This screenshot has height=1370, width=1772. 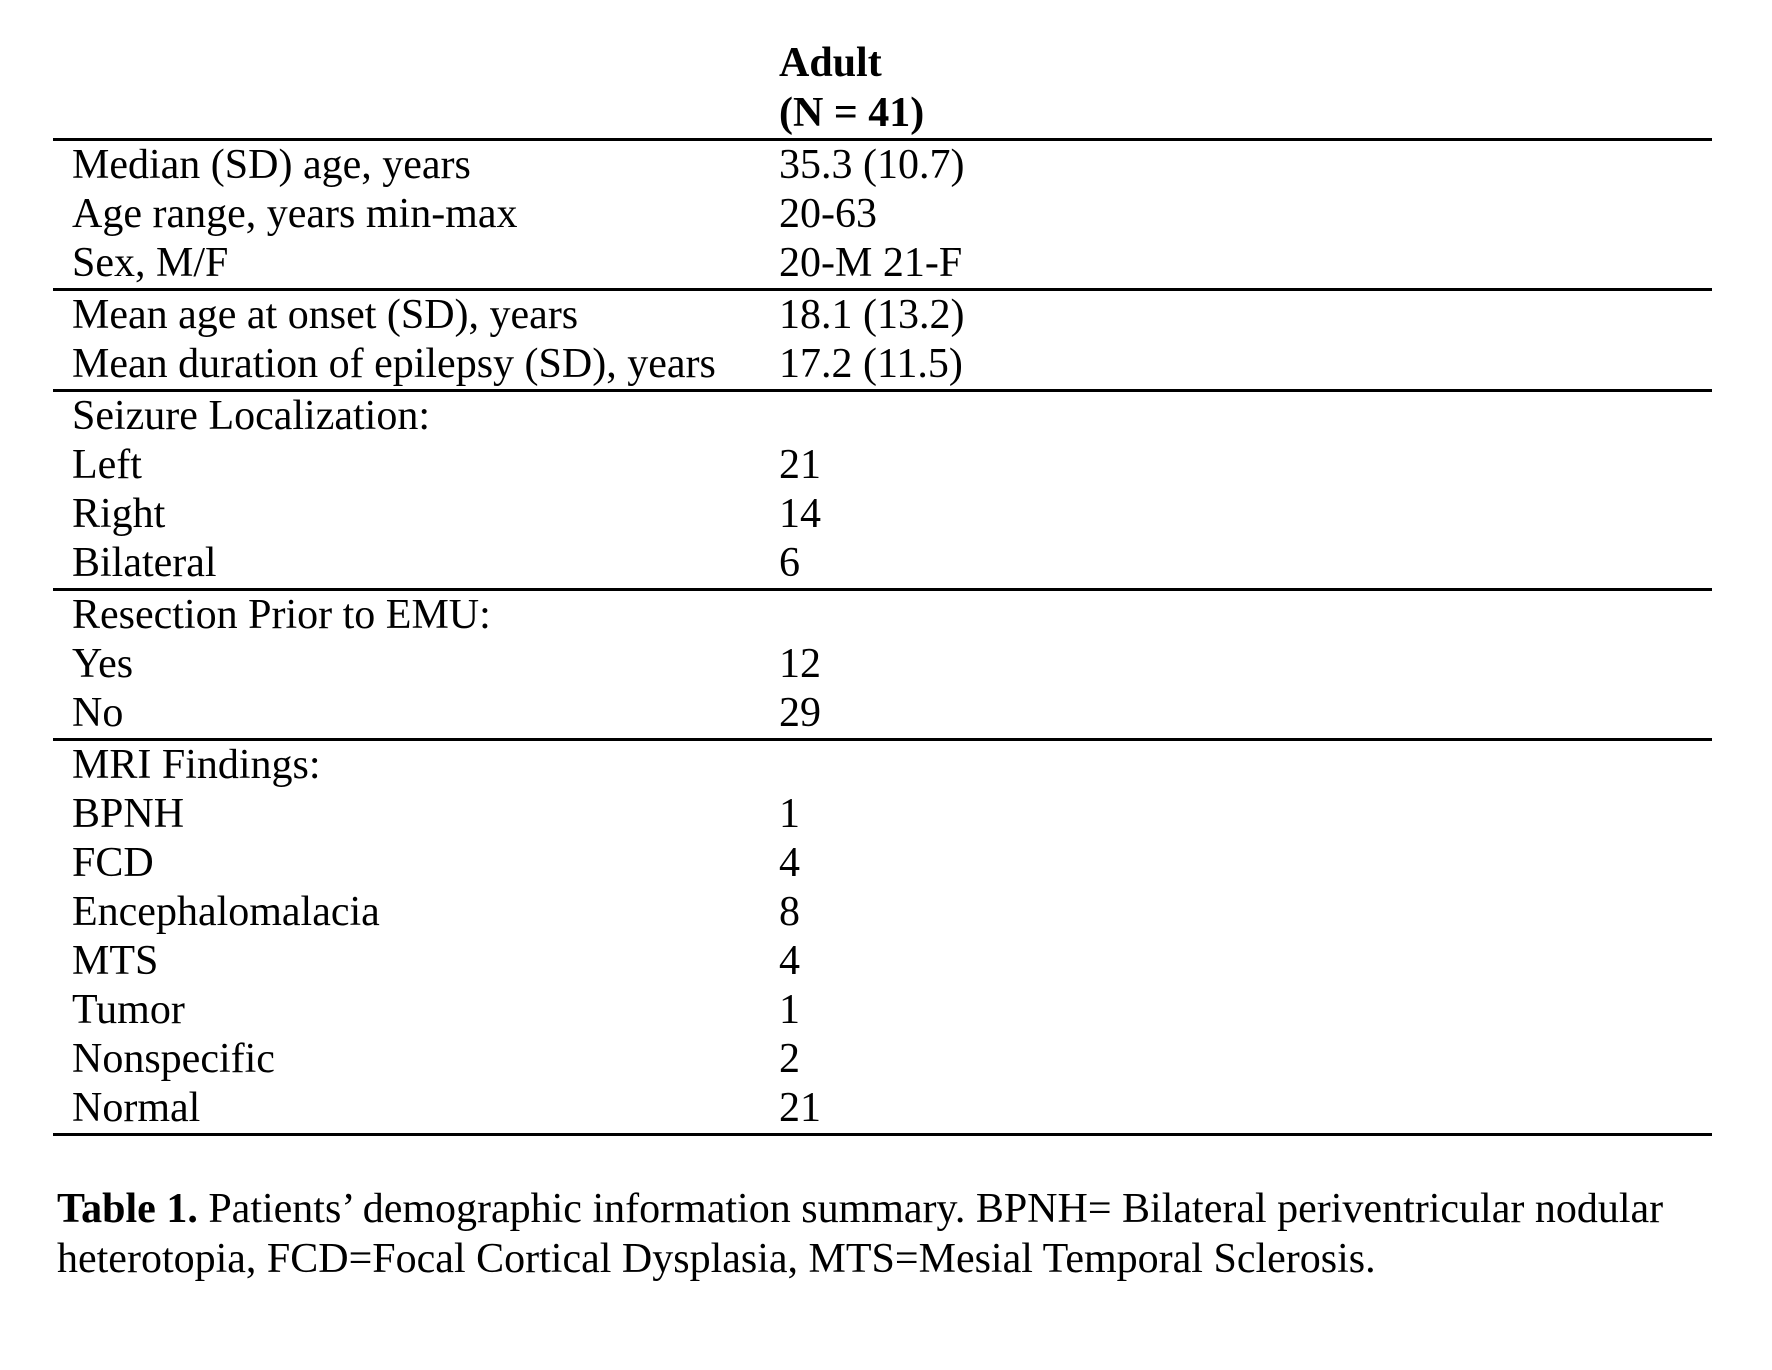 I want to click on row-label: Left, so click(x=107, y=465).